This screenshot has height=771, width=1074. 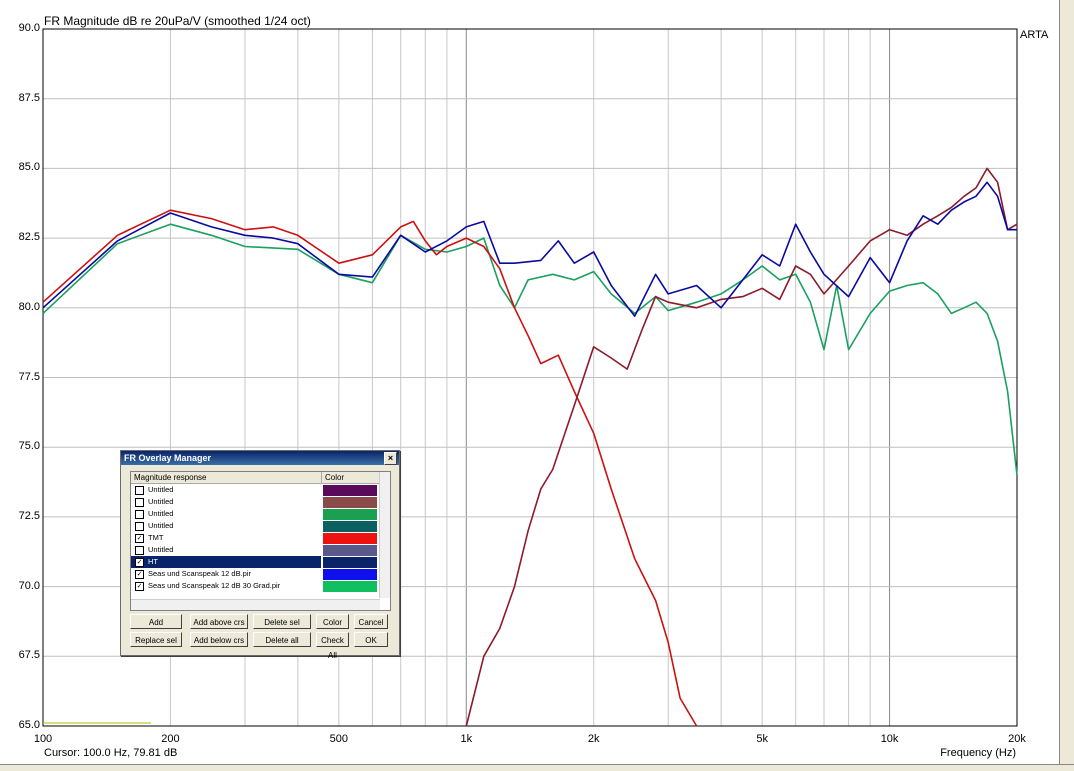 I want to click on y-tick-label: 75.0, so click(x=29, y=446).